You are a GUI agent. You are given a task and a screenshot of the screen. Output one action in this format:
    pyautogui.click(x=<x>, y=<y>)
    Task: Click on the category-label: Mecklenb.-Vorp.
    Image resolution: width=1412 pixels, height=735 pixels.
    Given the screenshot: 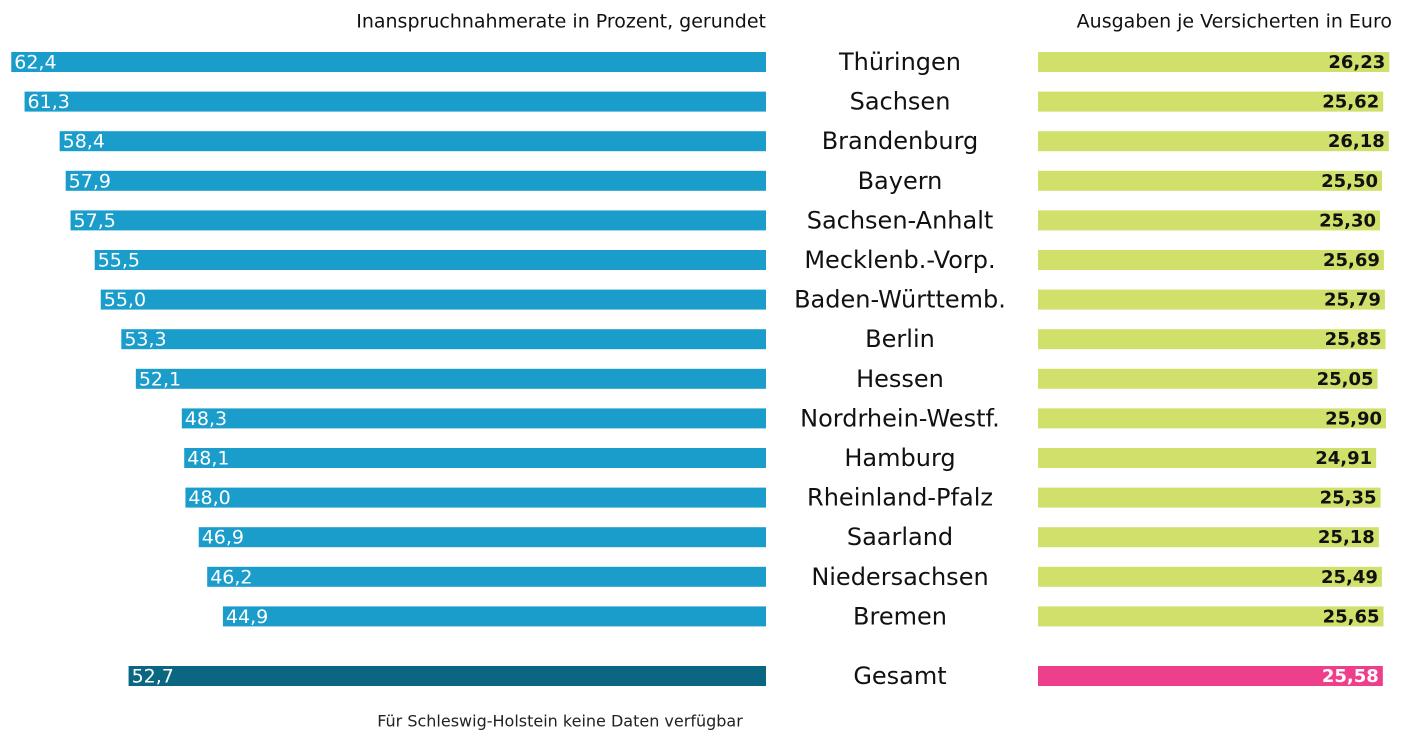 What is the action you would take?
    pyautogui.click(x=899, y=260)
    